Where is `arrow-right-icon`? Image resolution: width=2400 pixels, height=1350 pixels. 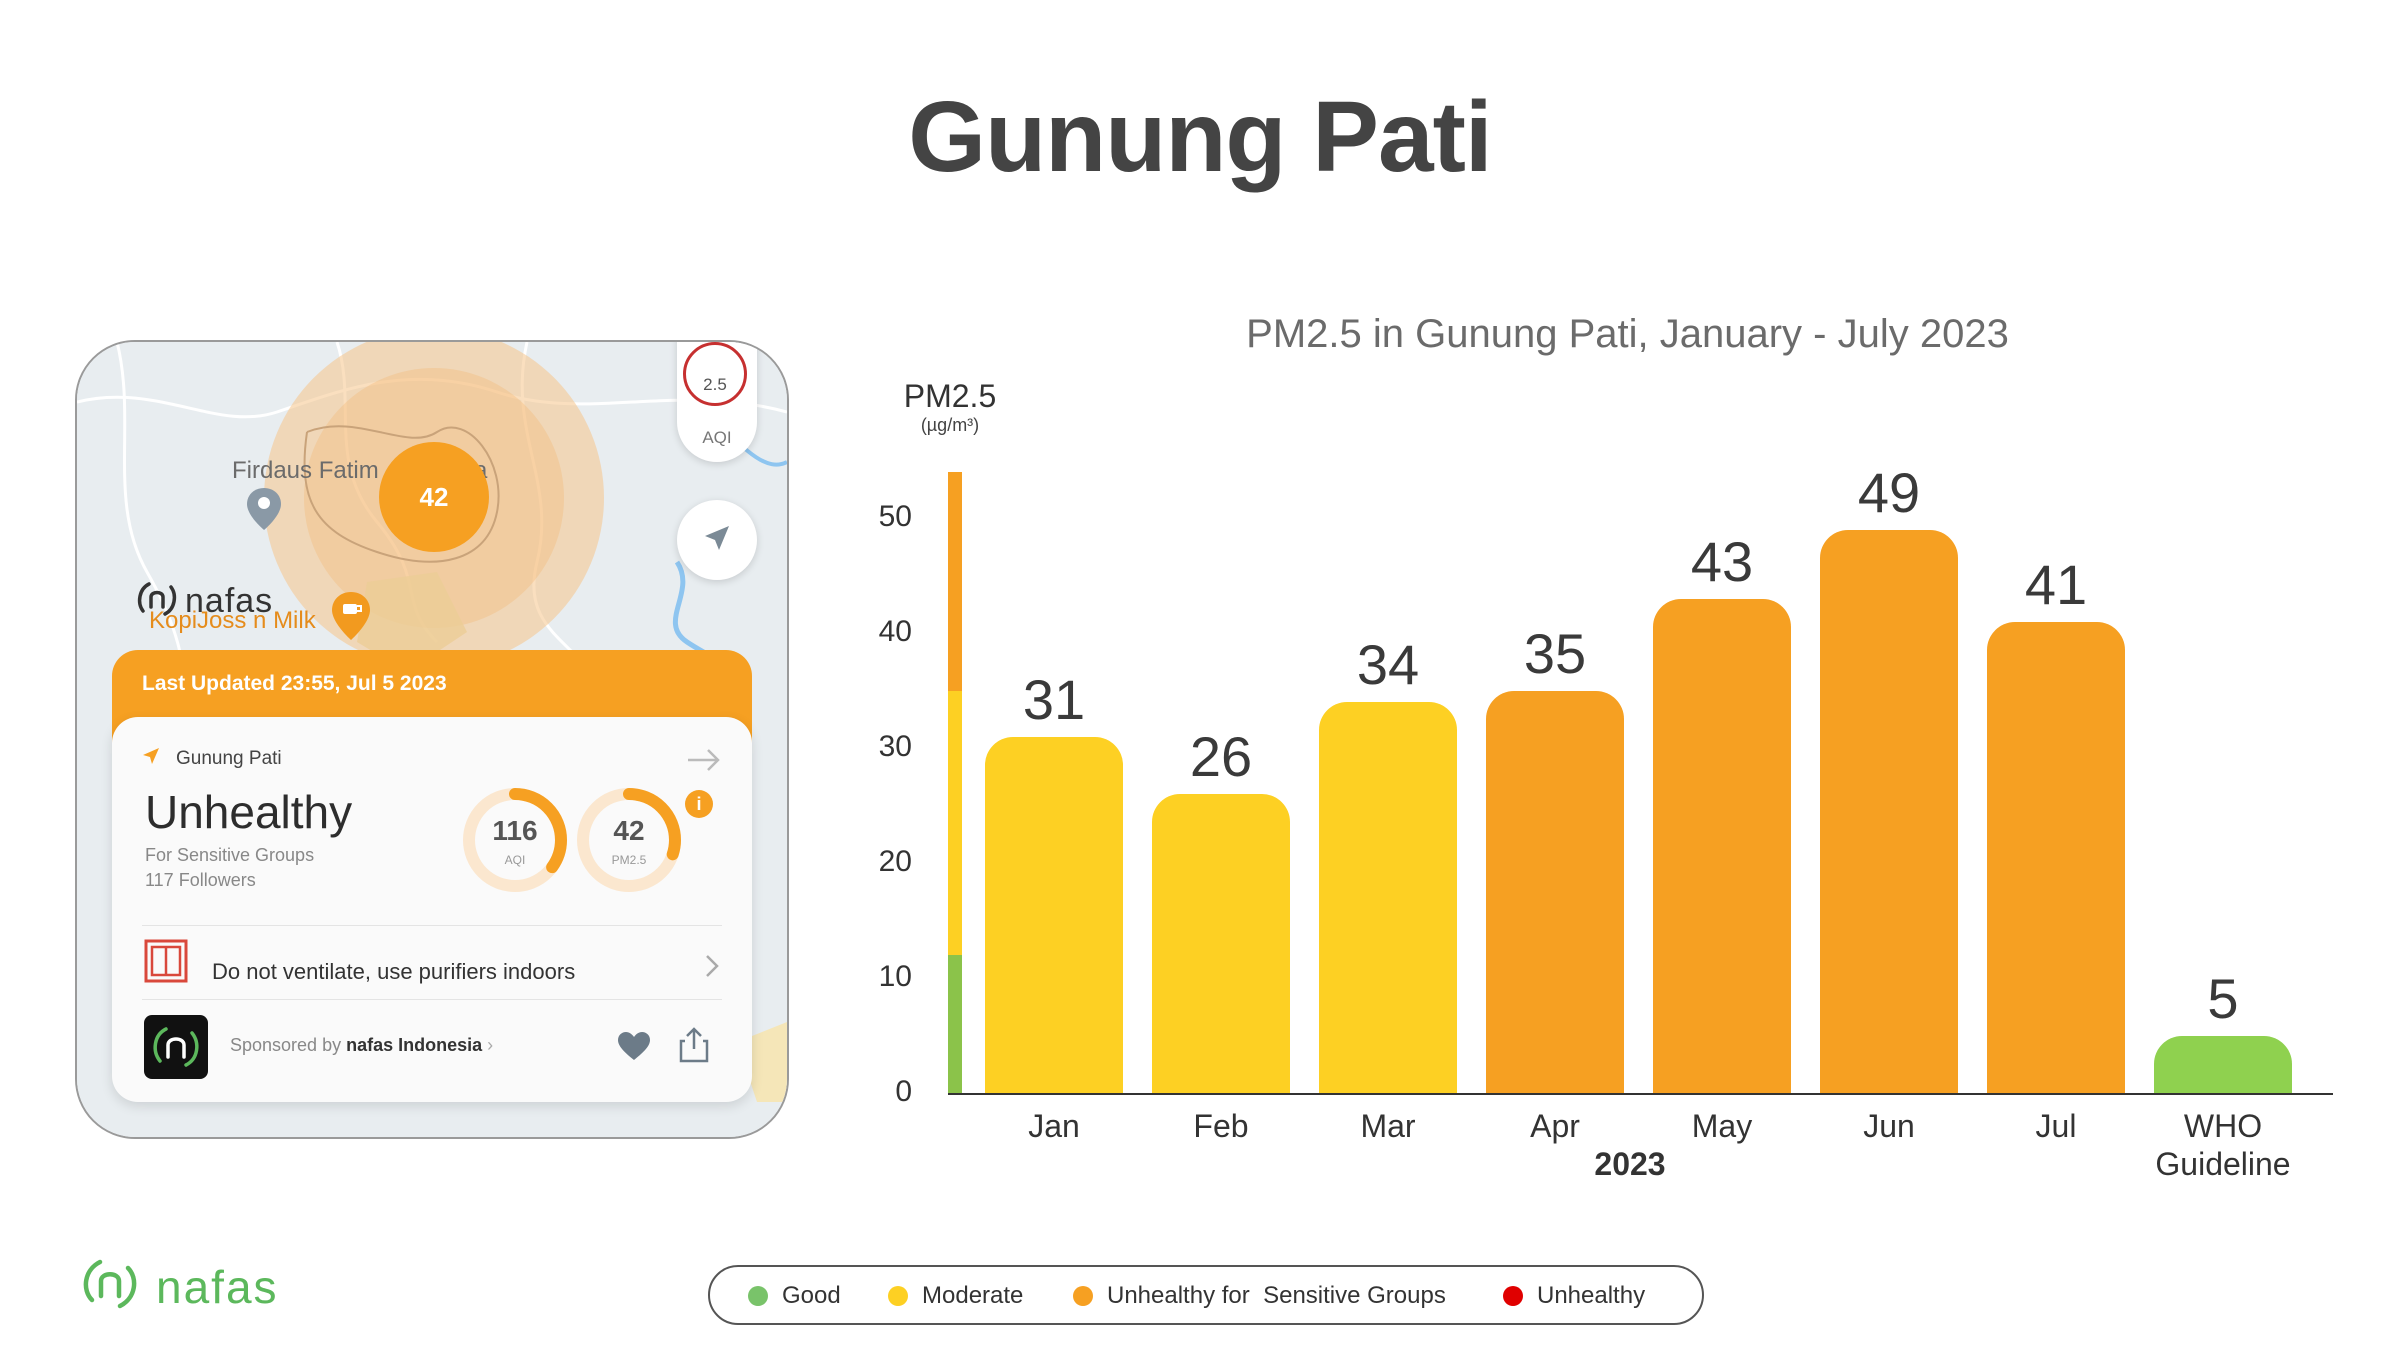 arrow-right-icon is located at coordinates (704, 761).